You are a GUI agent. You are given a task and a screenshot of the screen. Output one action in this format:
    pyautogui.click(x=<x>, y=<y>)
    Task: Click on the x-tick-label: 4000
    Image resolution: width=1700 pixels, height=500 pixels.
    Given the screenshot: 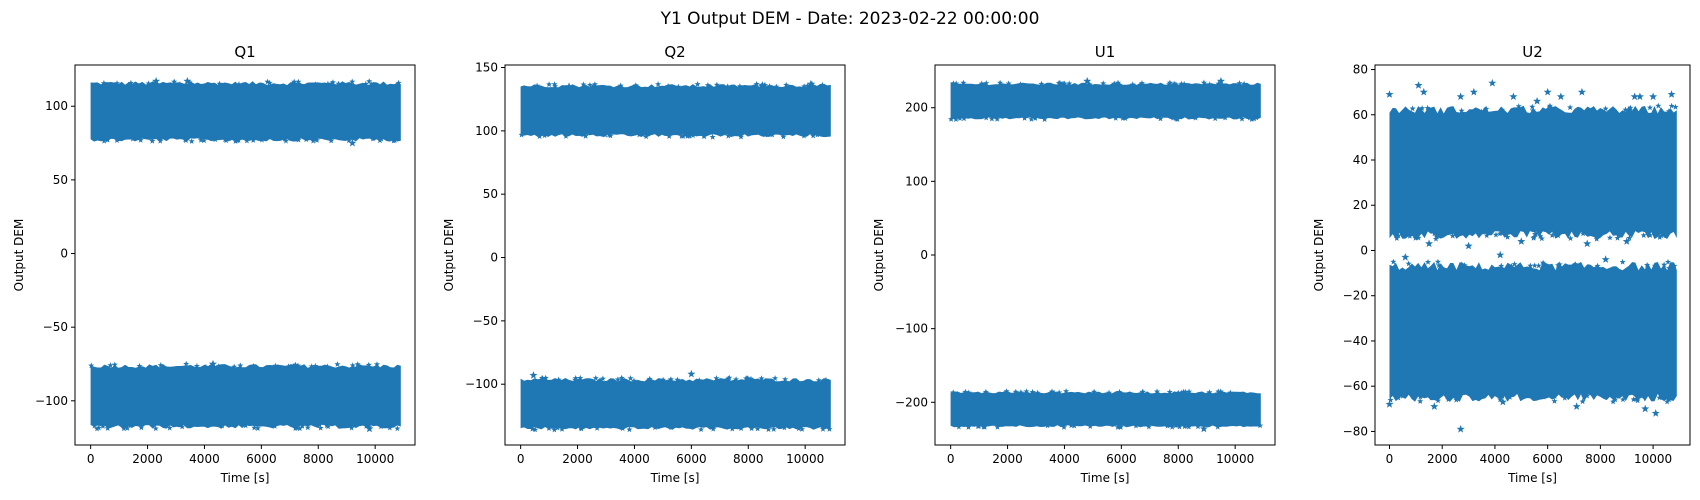 What is the action you would take?
    pyautogui.click(x=634, y=459)
    